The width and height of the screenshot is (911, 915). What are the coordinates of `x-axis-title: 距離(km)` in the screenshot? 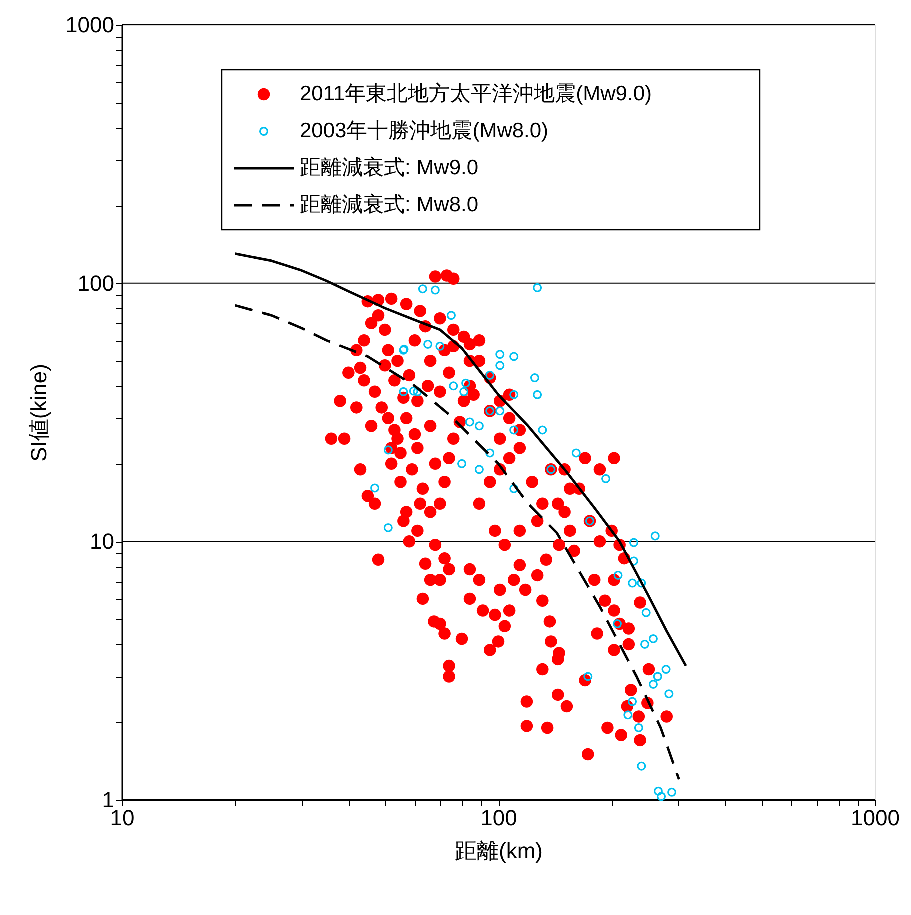 It's located at (499, 851).